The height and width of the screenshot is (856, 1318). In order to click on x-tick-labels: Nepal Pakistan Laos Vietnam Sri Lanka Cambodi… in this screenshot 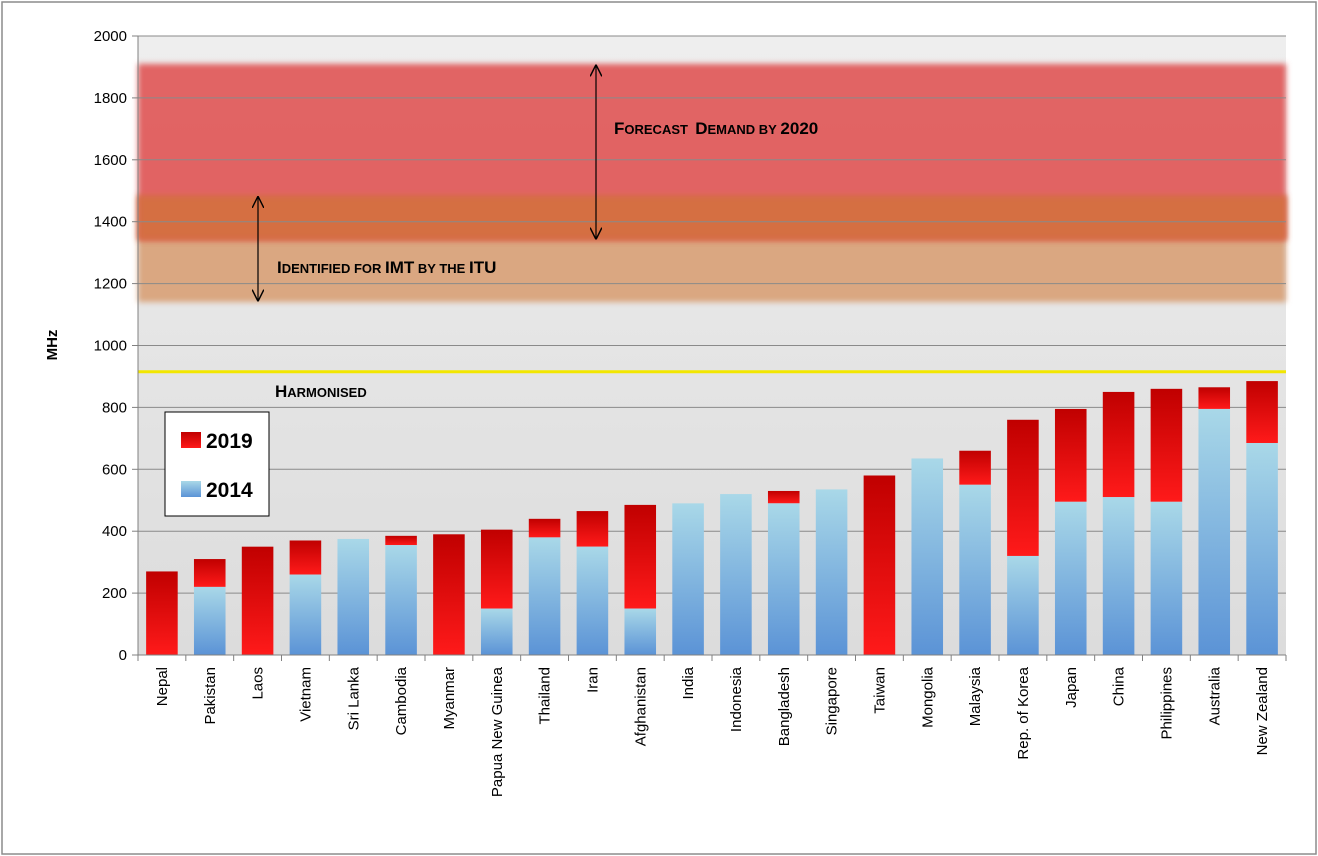, I will do `click(712, 731)`.